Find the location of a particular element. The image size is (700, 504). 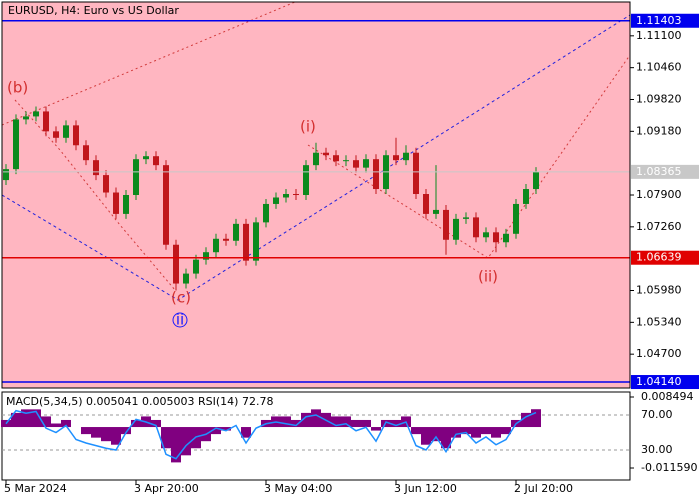

annotation: (i) is located at coordinates (308, 127).